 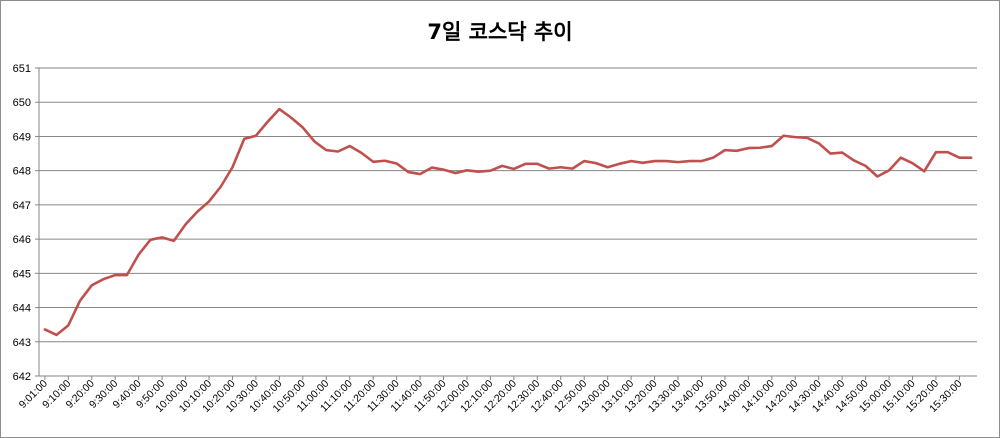 I want to click on y-tick-label: 651, so click(x=22, y=69).